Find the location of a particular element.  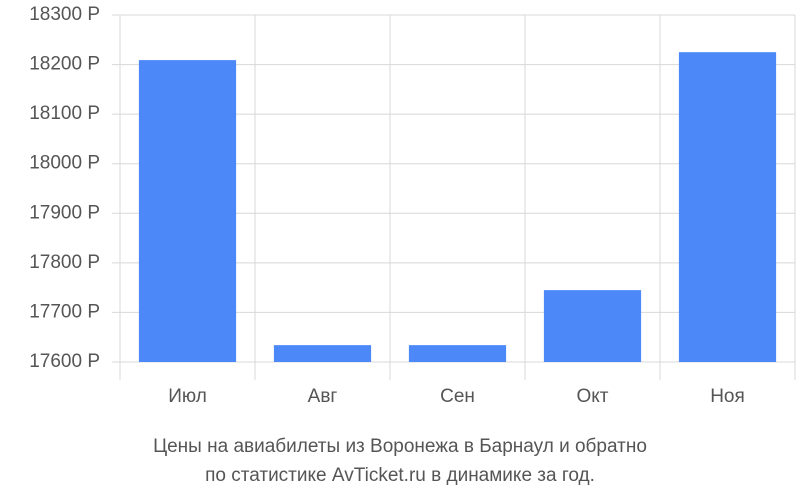

x-tick-label: Авг is located at coordinates (323, 396).